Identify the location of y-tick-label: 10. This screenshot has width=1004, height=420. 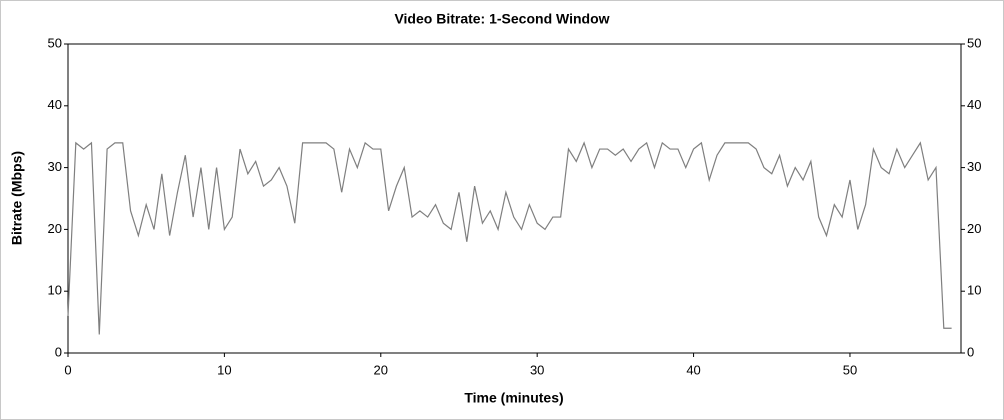
(55, 290).